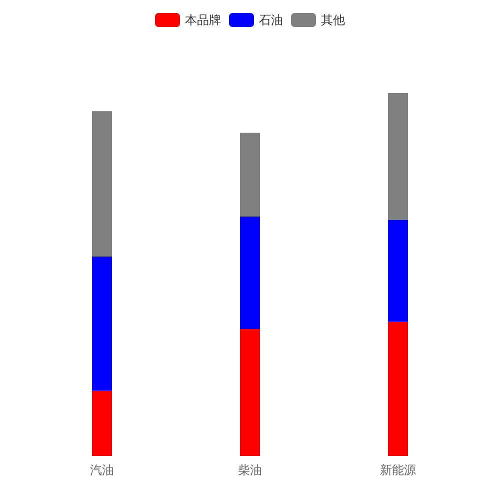 This screenshot has height=500, width=500. I want to click on x-tick-label: 柴油, so click(250, 470).